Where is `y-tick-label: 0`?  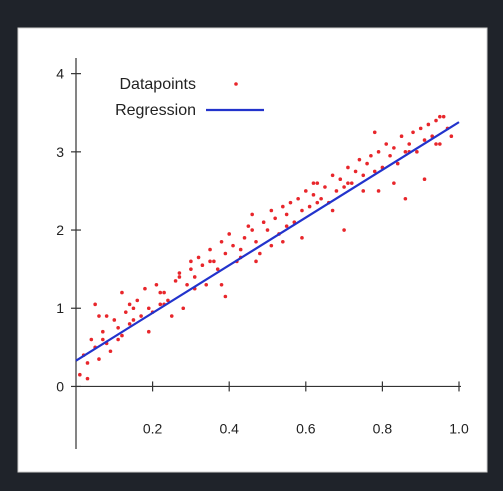
y-tick-label: 0 is located at coordinates (60, 386).